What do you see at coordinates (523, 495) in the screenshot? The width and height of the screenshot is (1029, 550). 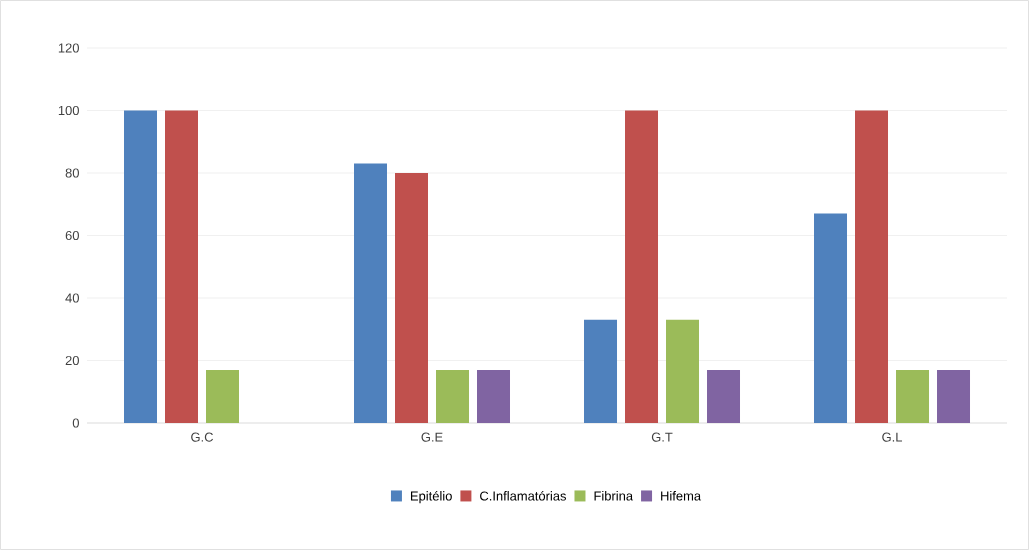 I see `legend-label: C.Inflamatórias` at bounding box center [523, 495].